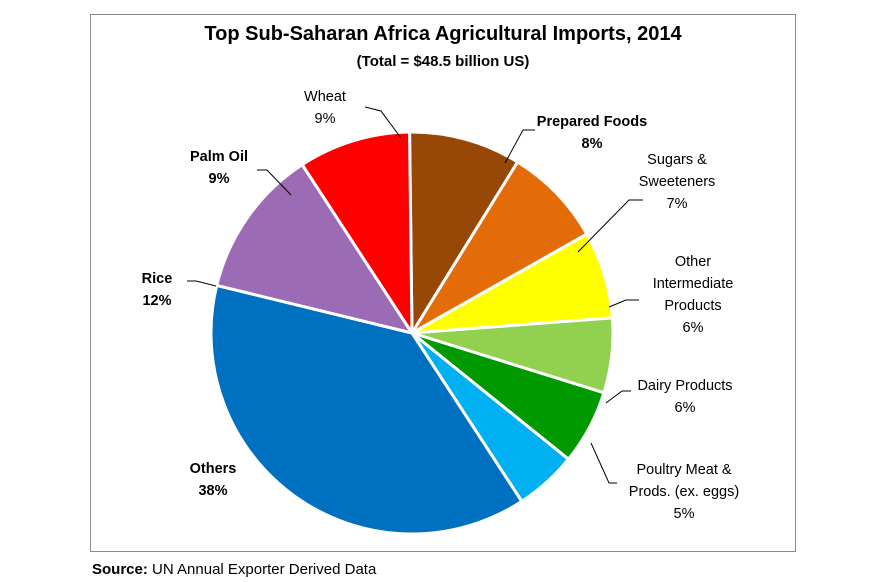 The width and height of the screenshot is (873, 582). I want to click on pie-slice-palm-oil, so click(357, 232).